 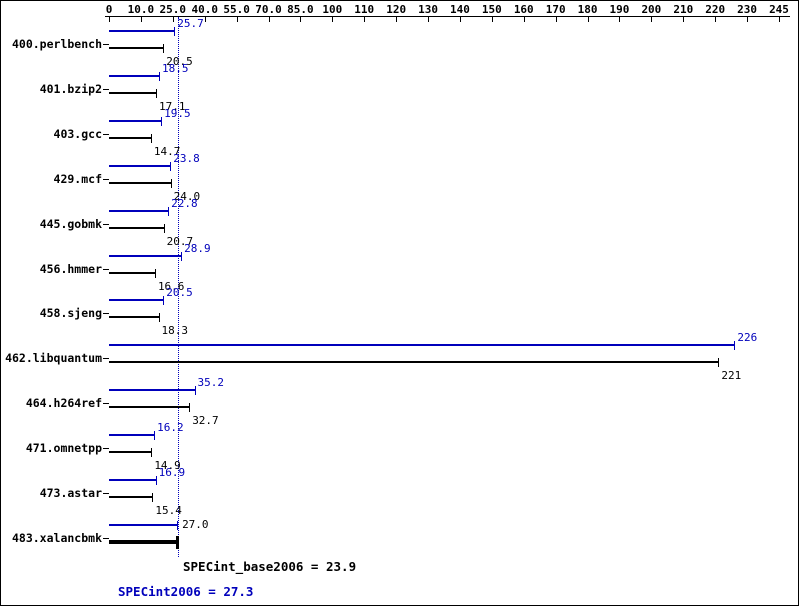 I want to click on benchmark-label: 445.gobmk, so click(x=70, y=223).